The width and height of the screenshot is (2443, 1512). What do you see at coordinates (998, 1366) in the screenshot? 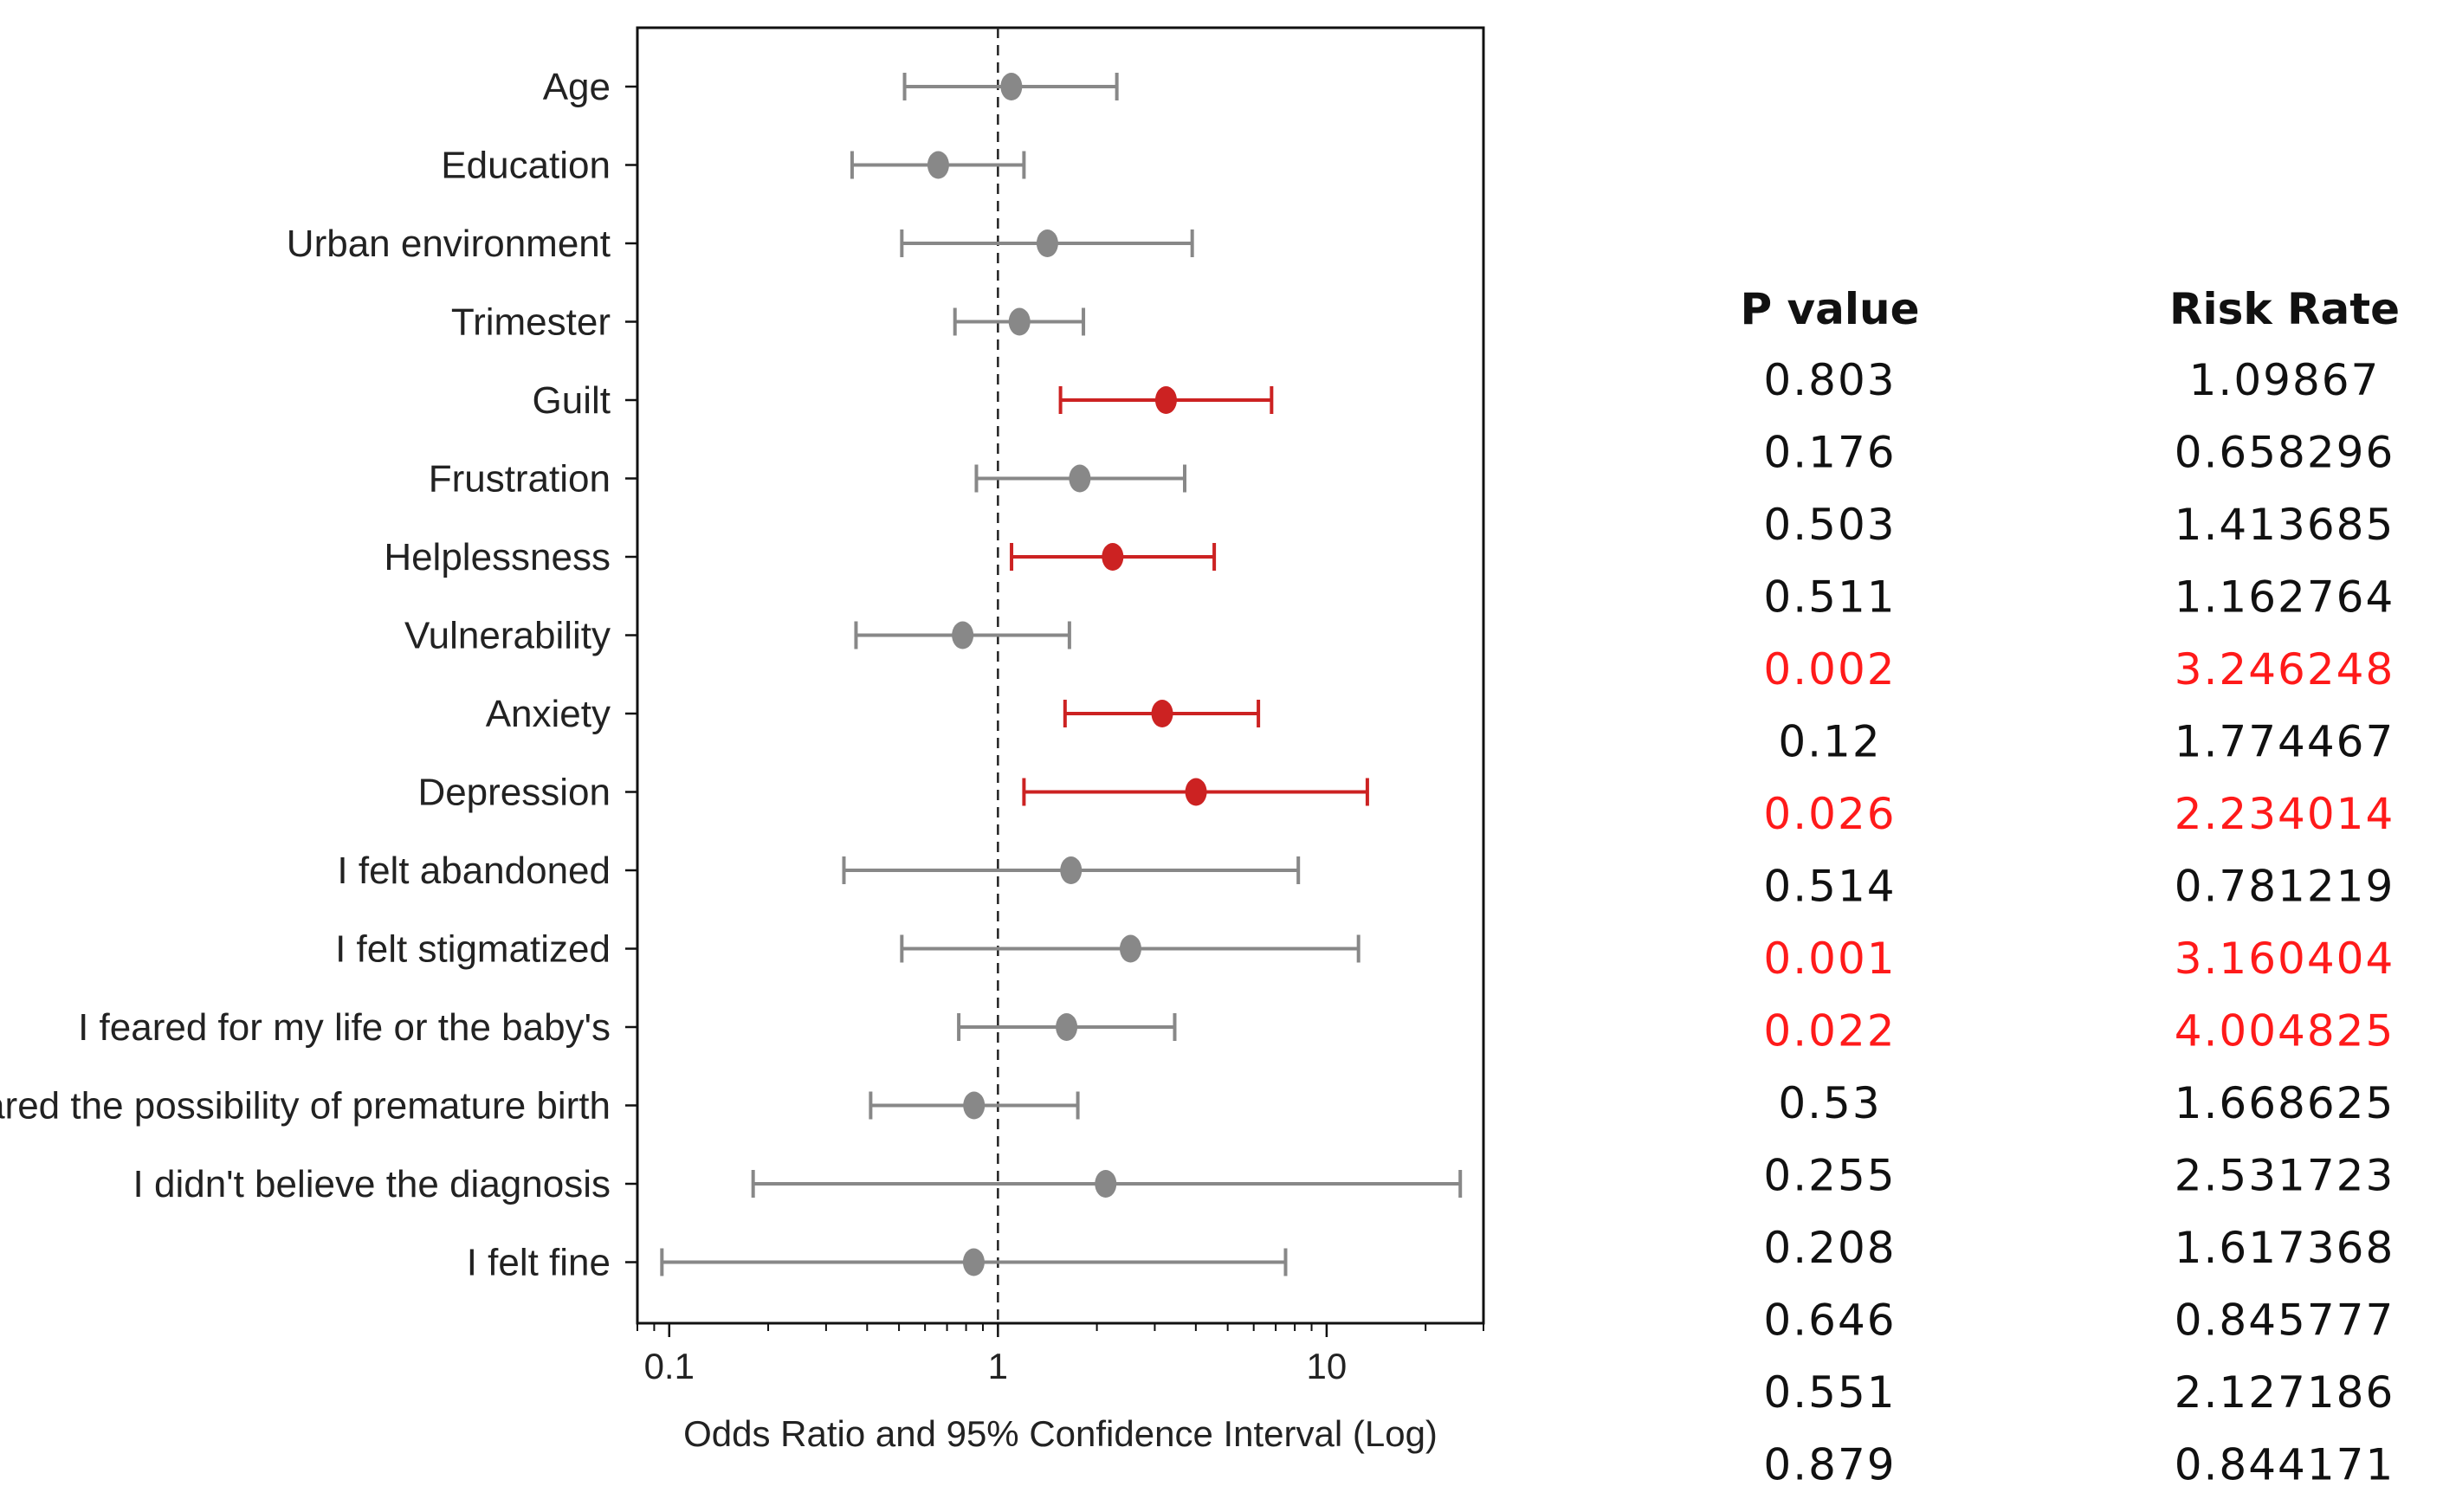
I see `x-tick-label: 1` at bounding box center [998, 1366].